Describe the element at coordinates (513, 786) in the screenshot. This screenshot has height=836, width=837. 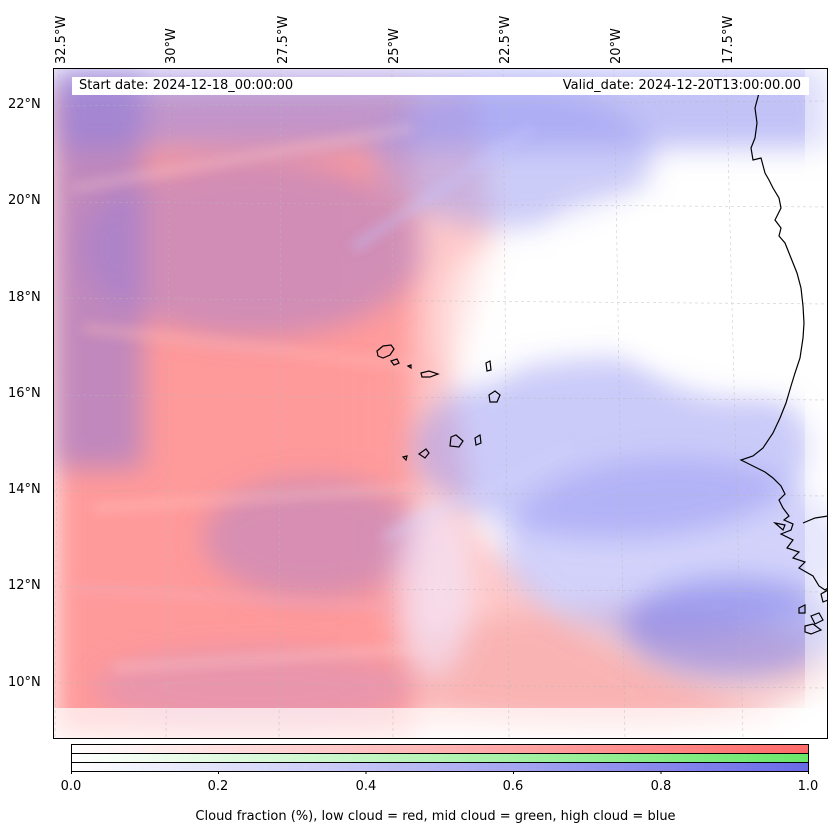
I see `colorbar-tick-label: 0.6` at that location.